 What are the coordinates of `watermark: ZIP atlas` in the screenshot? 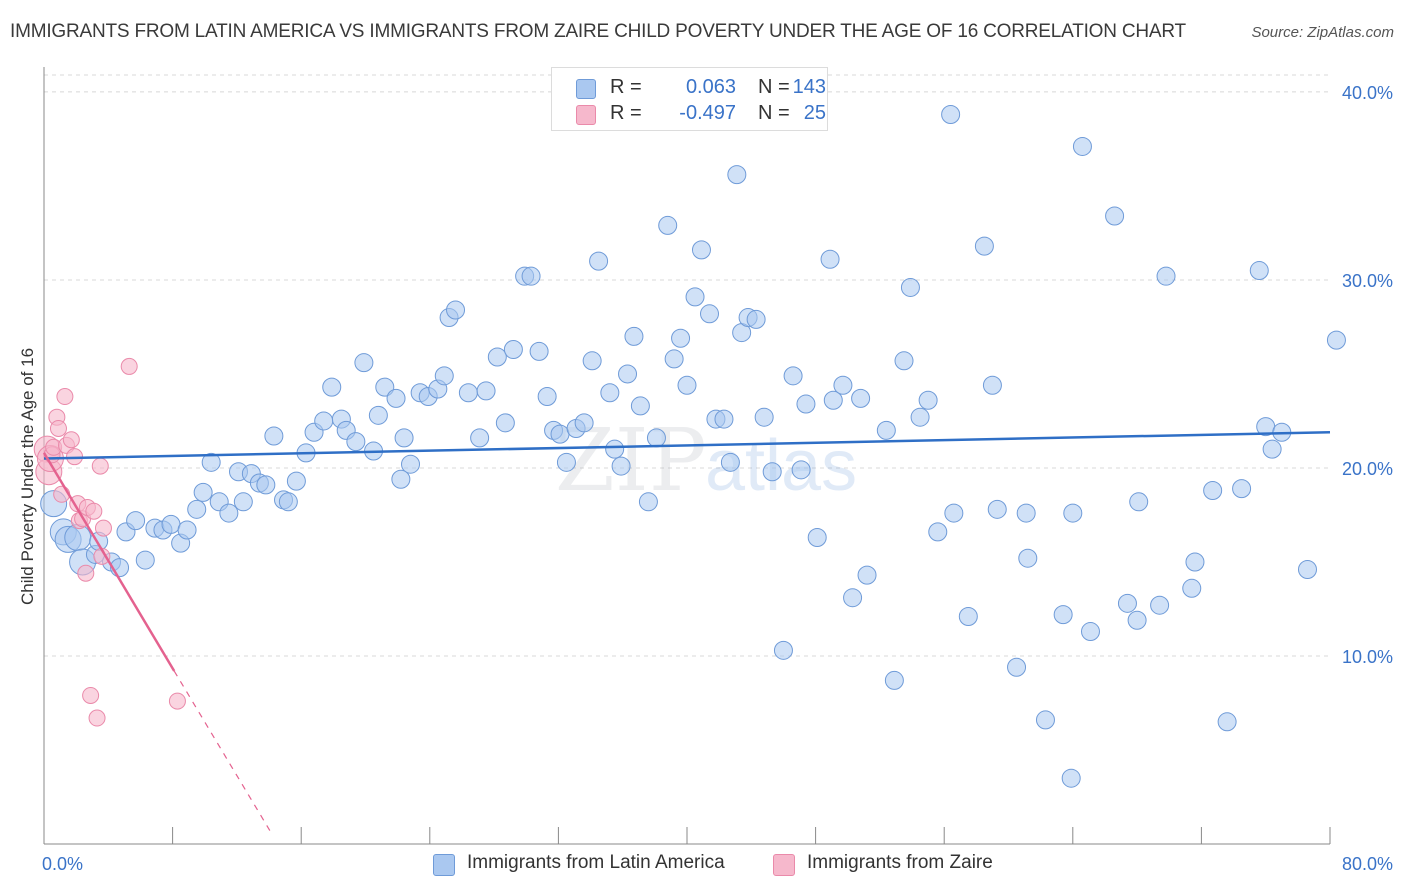 It's located at (706, 461).